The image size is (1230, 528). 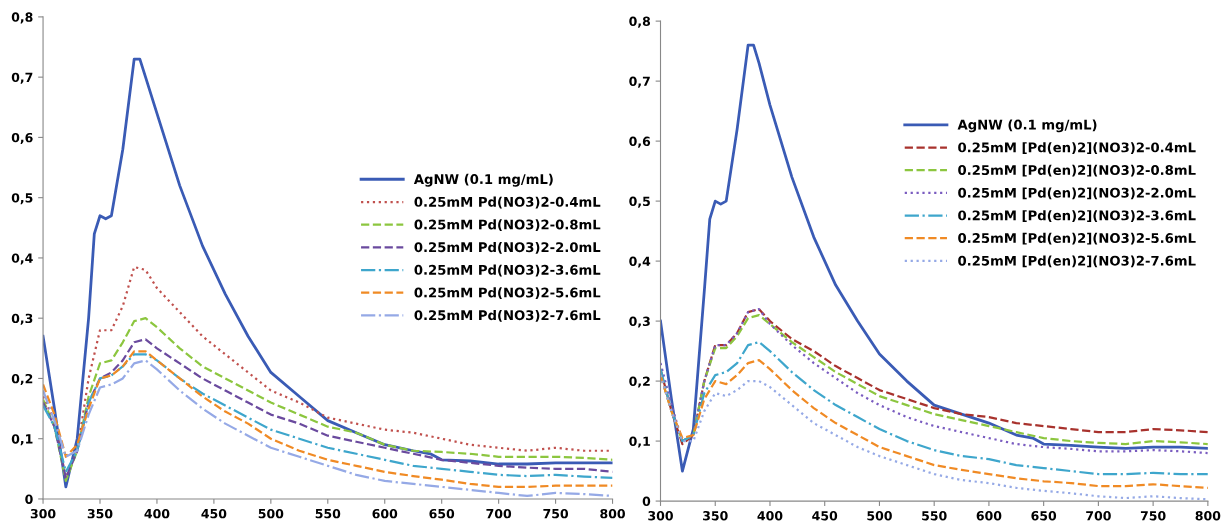 I want to click on legend-label: 0.25mM [Pd(en)2](NO3)2-7.6mL, so click(x=1077, y=261).